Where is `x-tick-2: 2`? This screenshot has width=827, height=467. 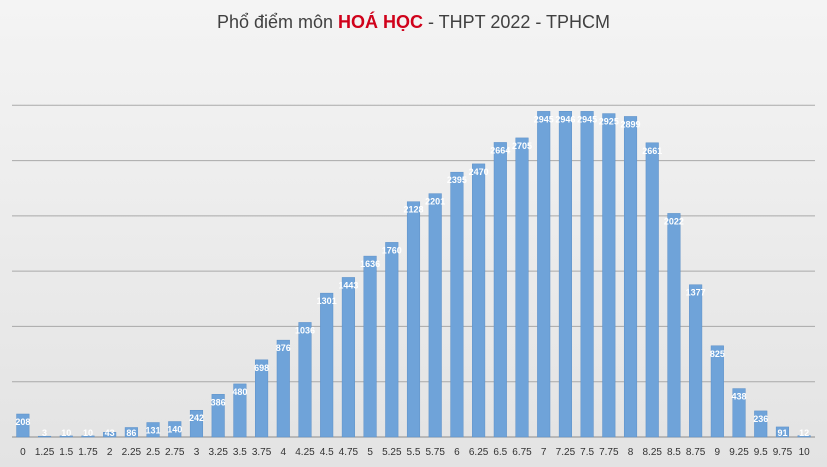 x-tick-2: 2 is located at coordinates (110, 452).